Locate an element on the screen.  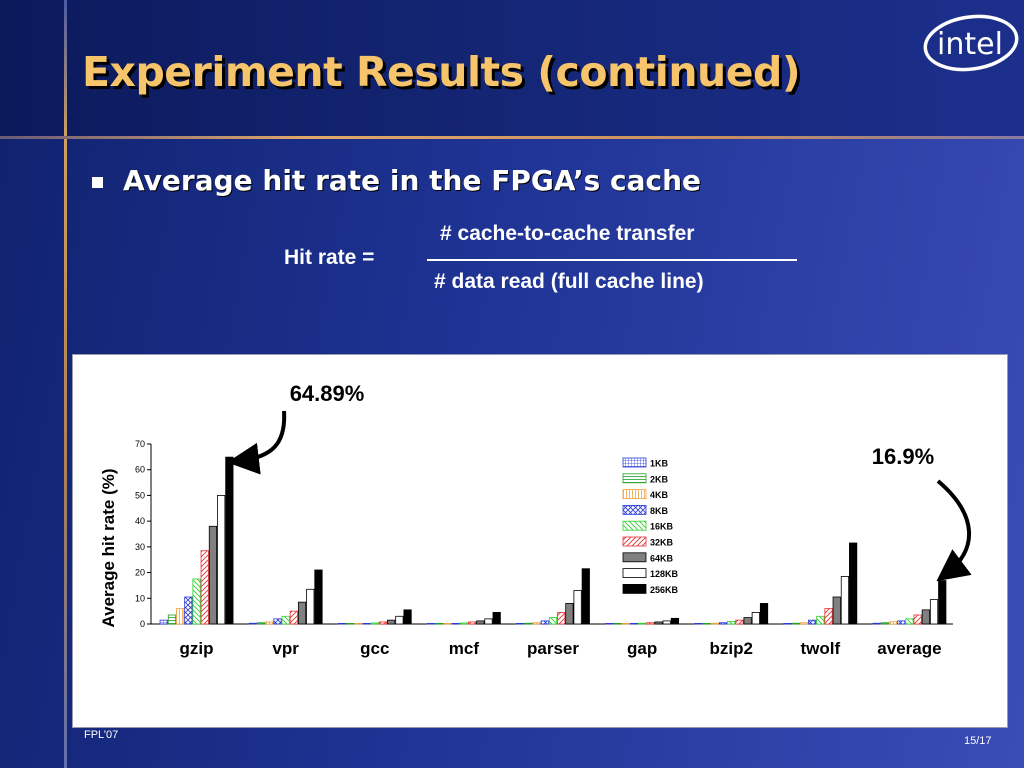
bar-average-256kb is located at coordinates (942, 602).